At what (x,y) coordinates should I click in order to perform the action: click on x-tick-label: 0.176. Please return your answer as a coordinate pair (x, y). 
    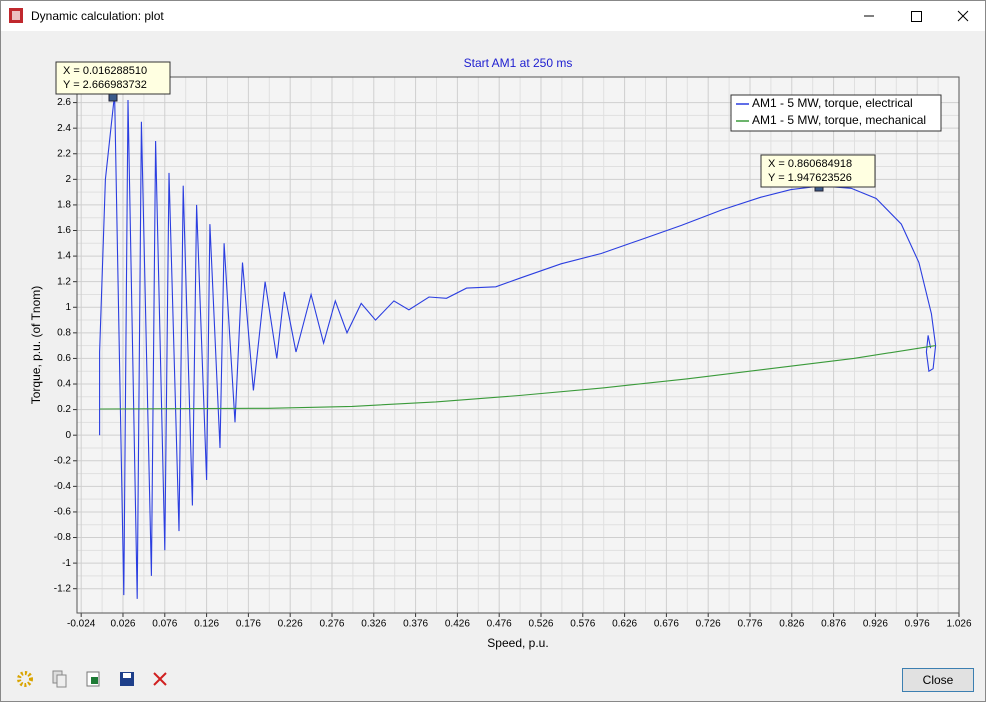
    Looking at the image, I should click on (248, 624).